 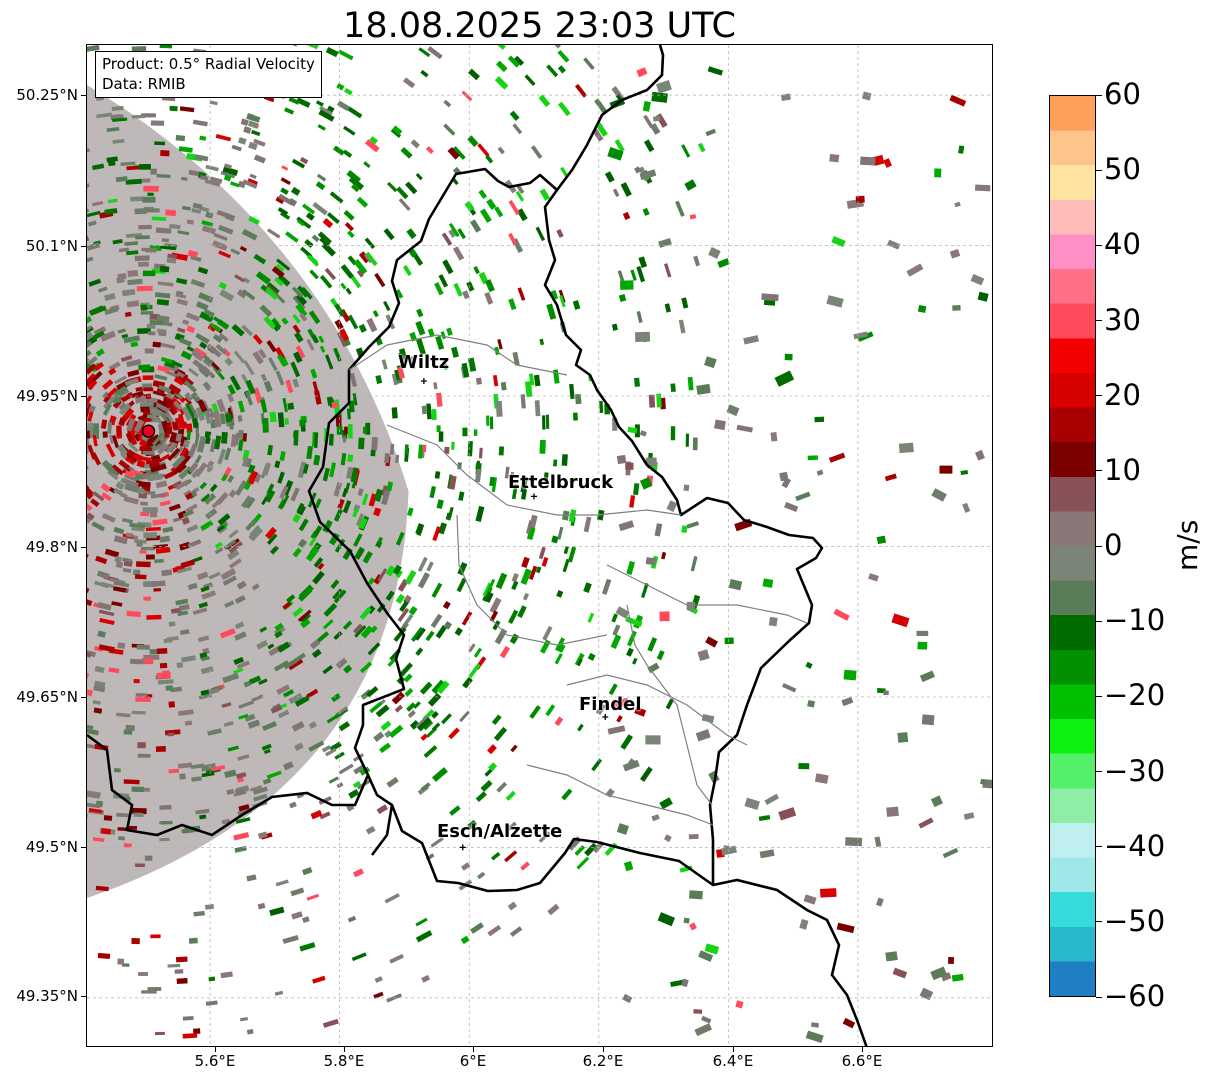 I want to click on colorbar-tick, so click(x=1099, y=95).